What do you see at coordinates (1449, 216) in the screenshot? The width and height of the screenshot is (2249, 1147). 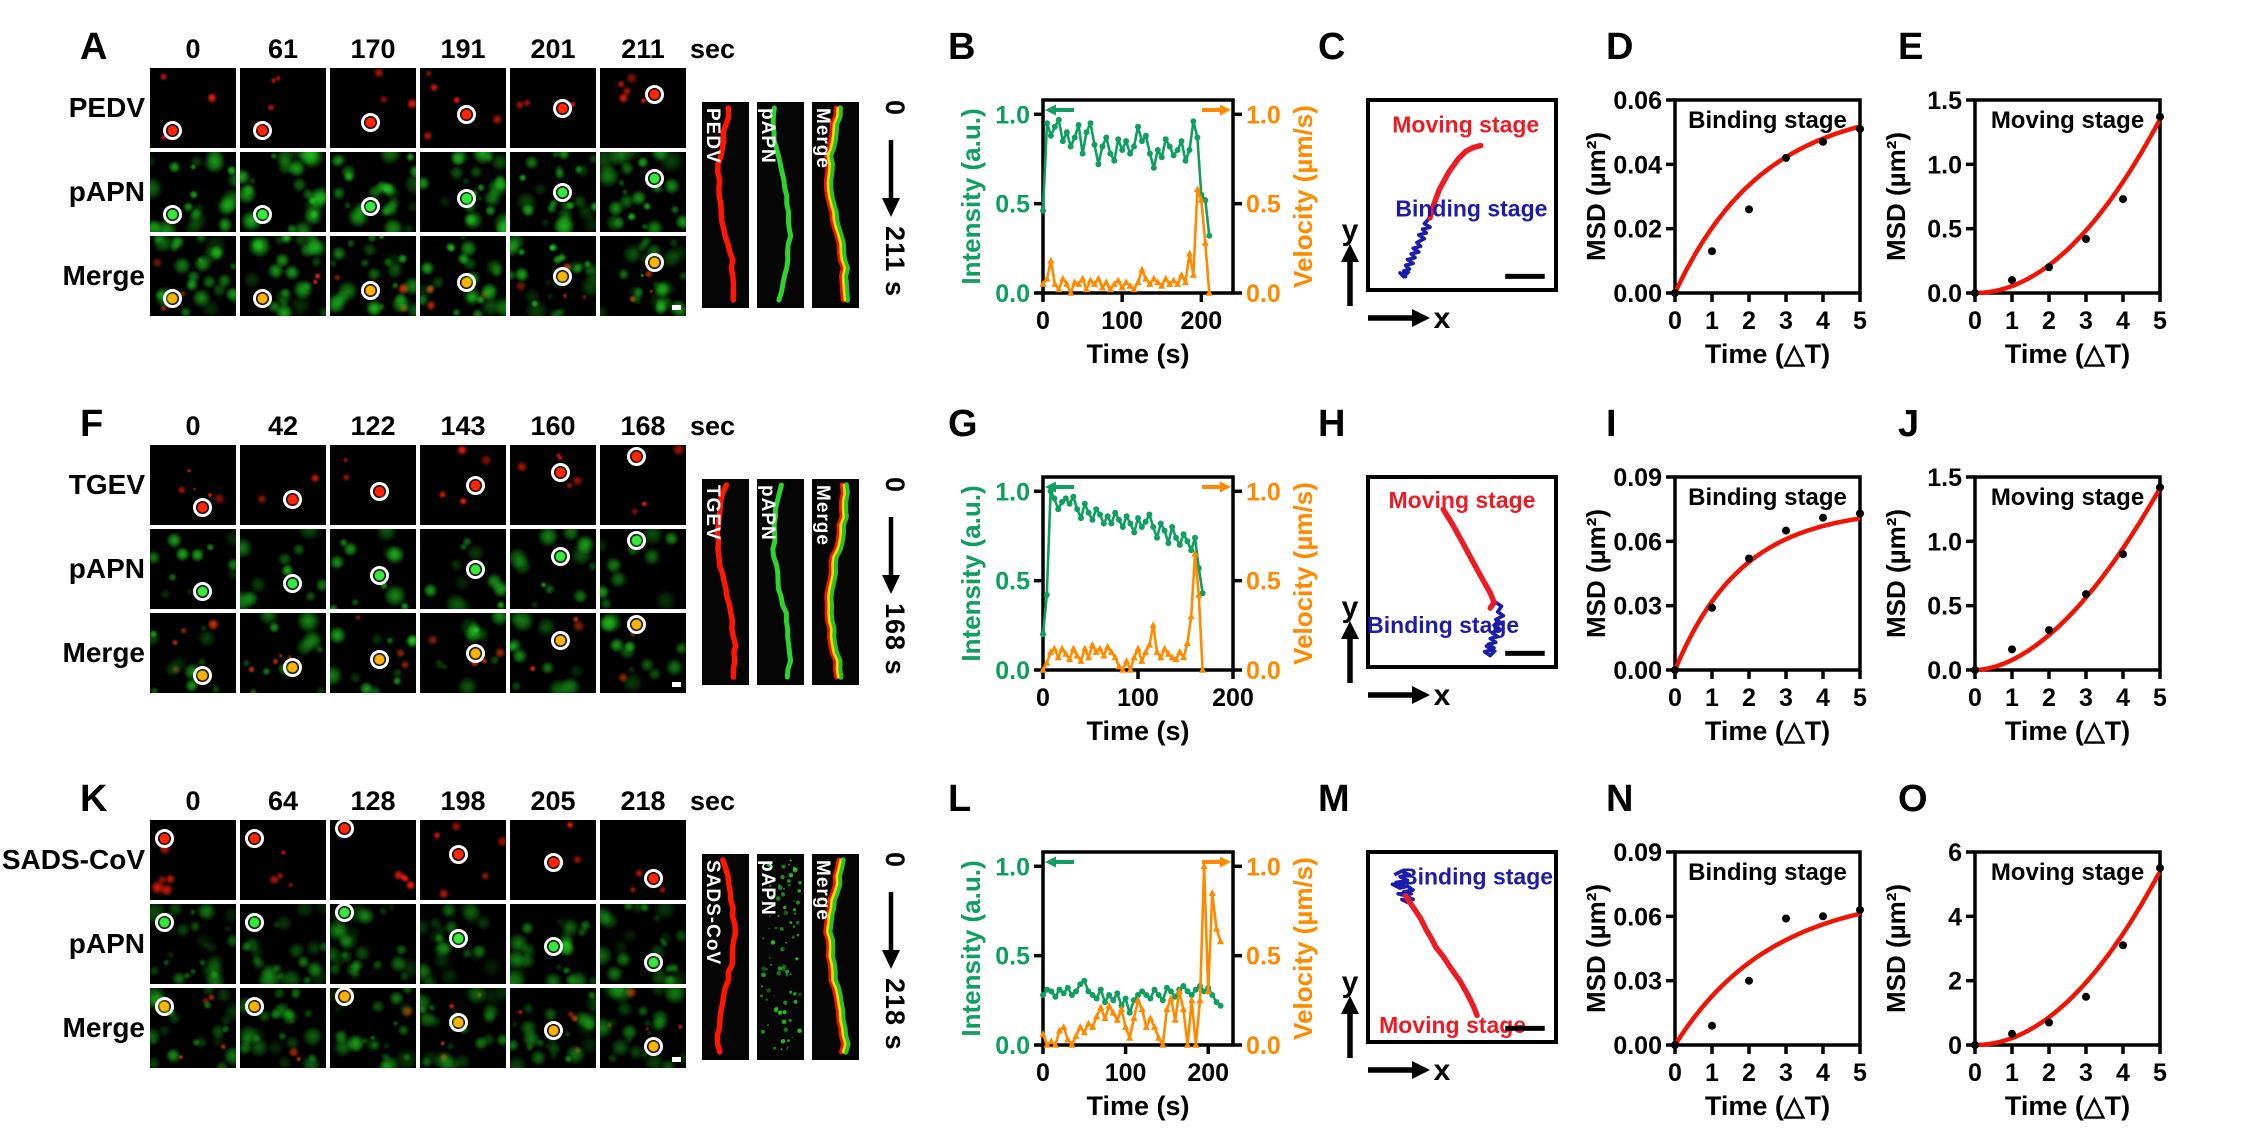 I see `trajectory-chart-C: Moving stage Binding stage y x` at bounding box center [1449, 216].